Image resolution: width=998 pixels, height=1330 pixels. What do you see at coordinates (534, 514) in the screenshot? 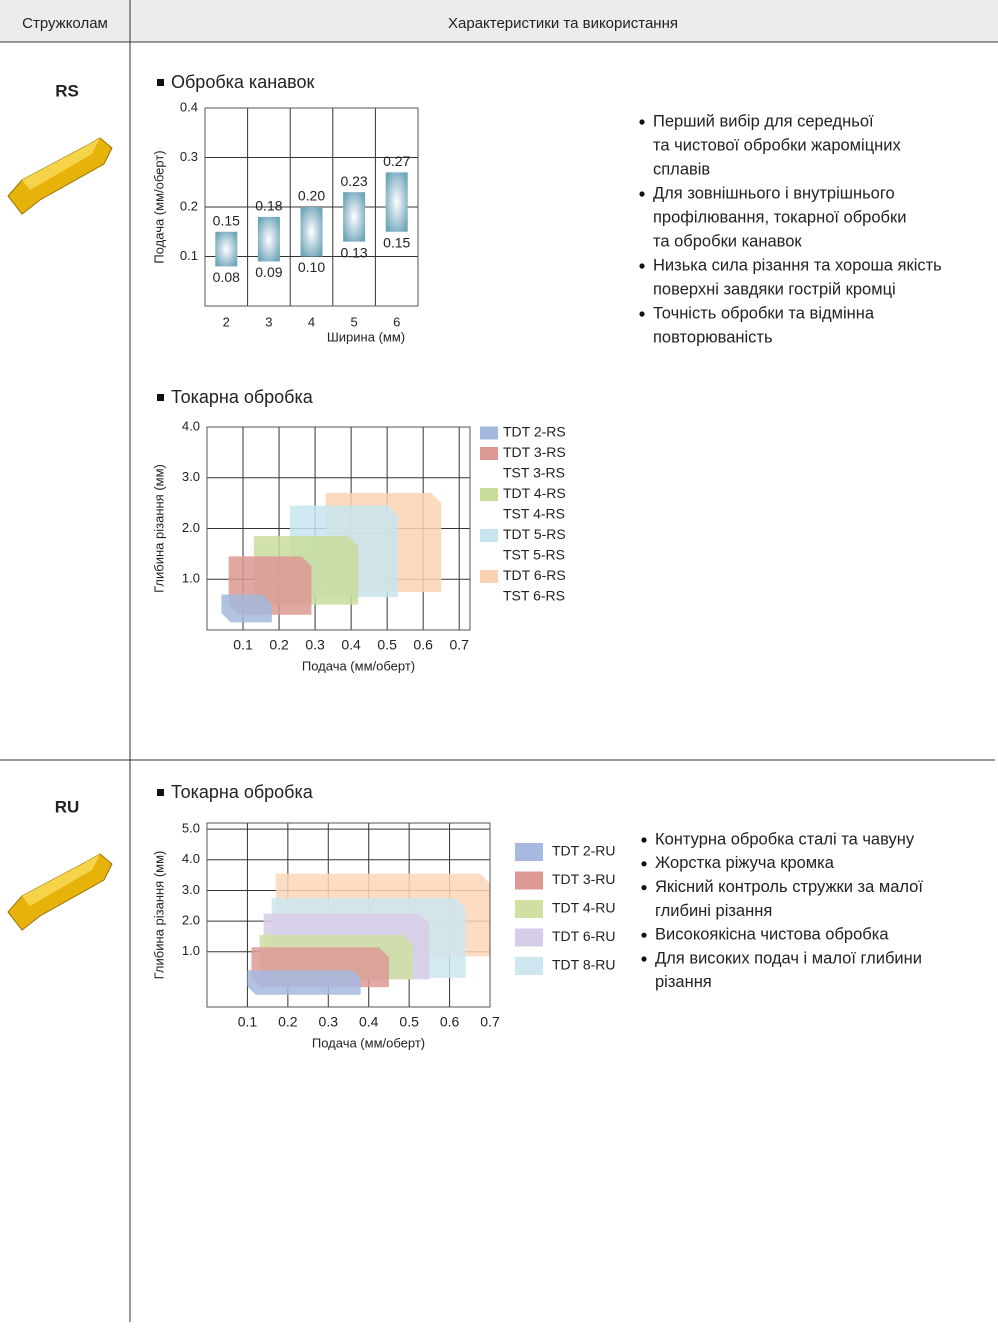
I see `legend-label: TST 4-RS` at bounding box center [534, 514].